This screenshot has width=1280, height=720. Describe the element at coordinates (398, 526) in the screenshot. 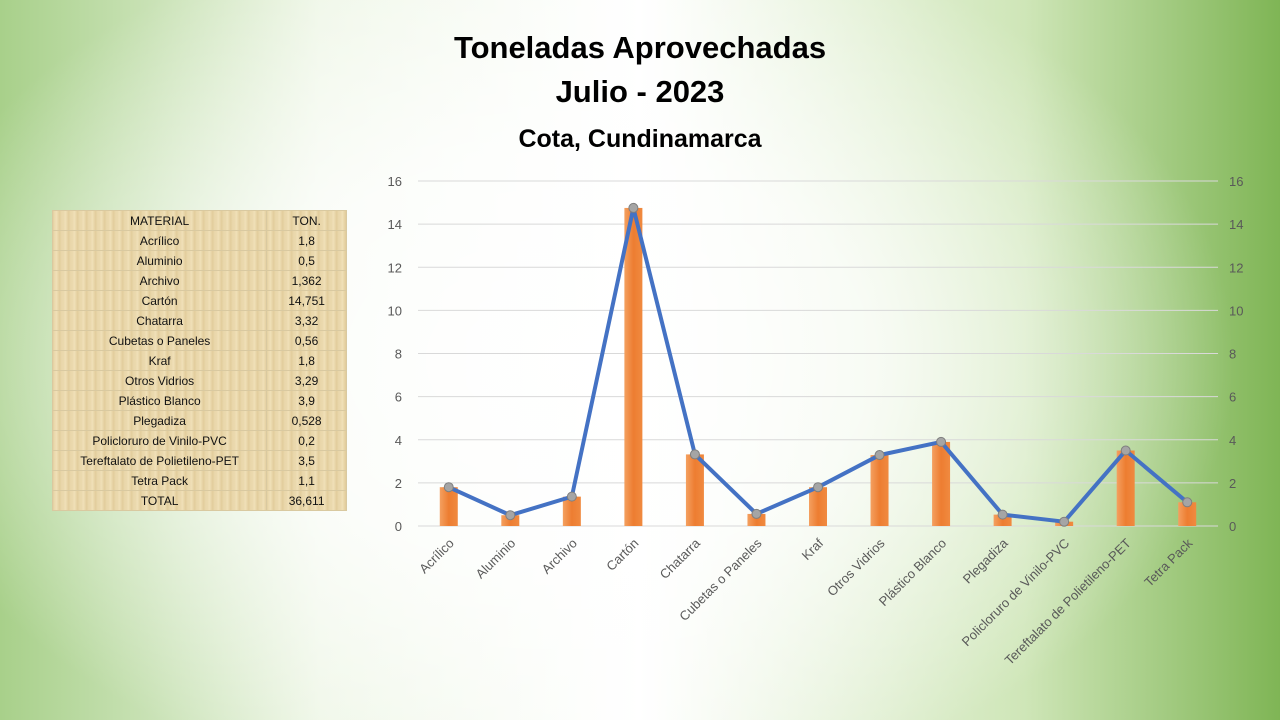

I see `y-tick-label-left: 0` at that location.